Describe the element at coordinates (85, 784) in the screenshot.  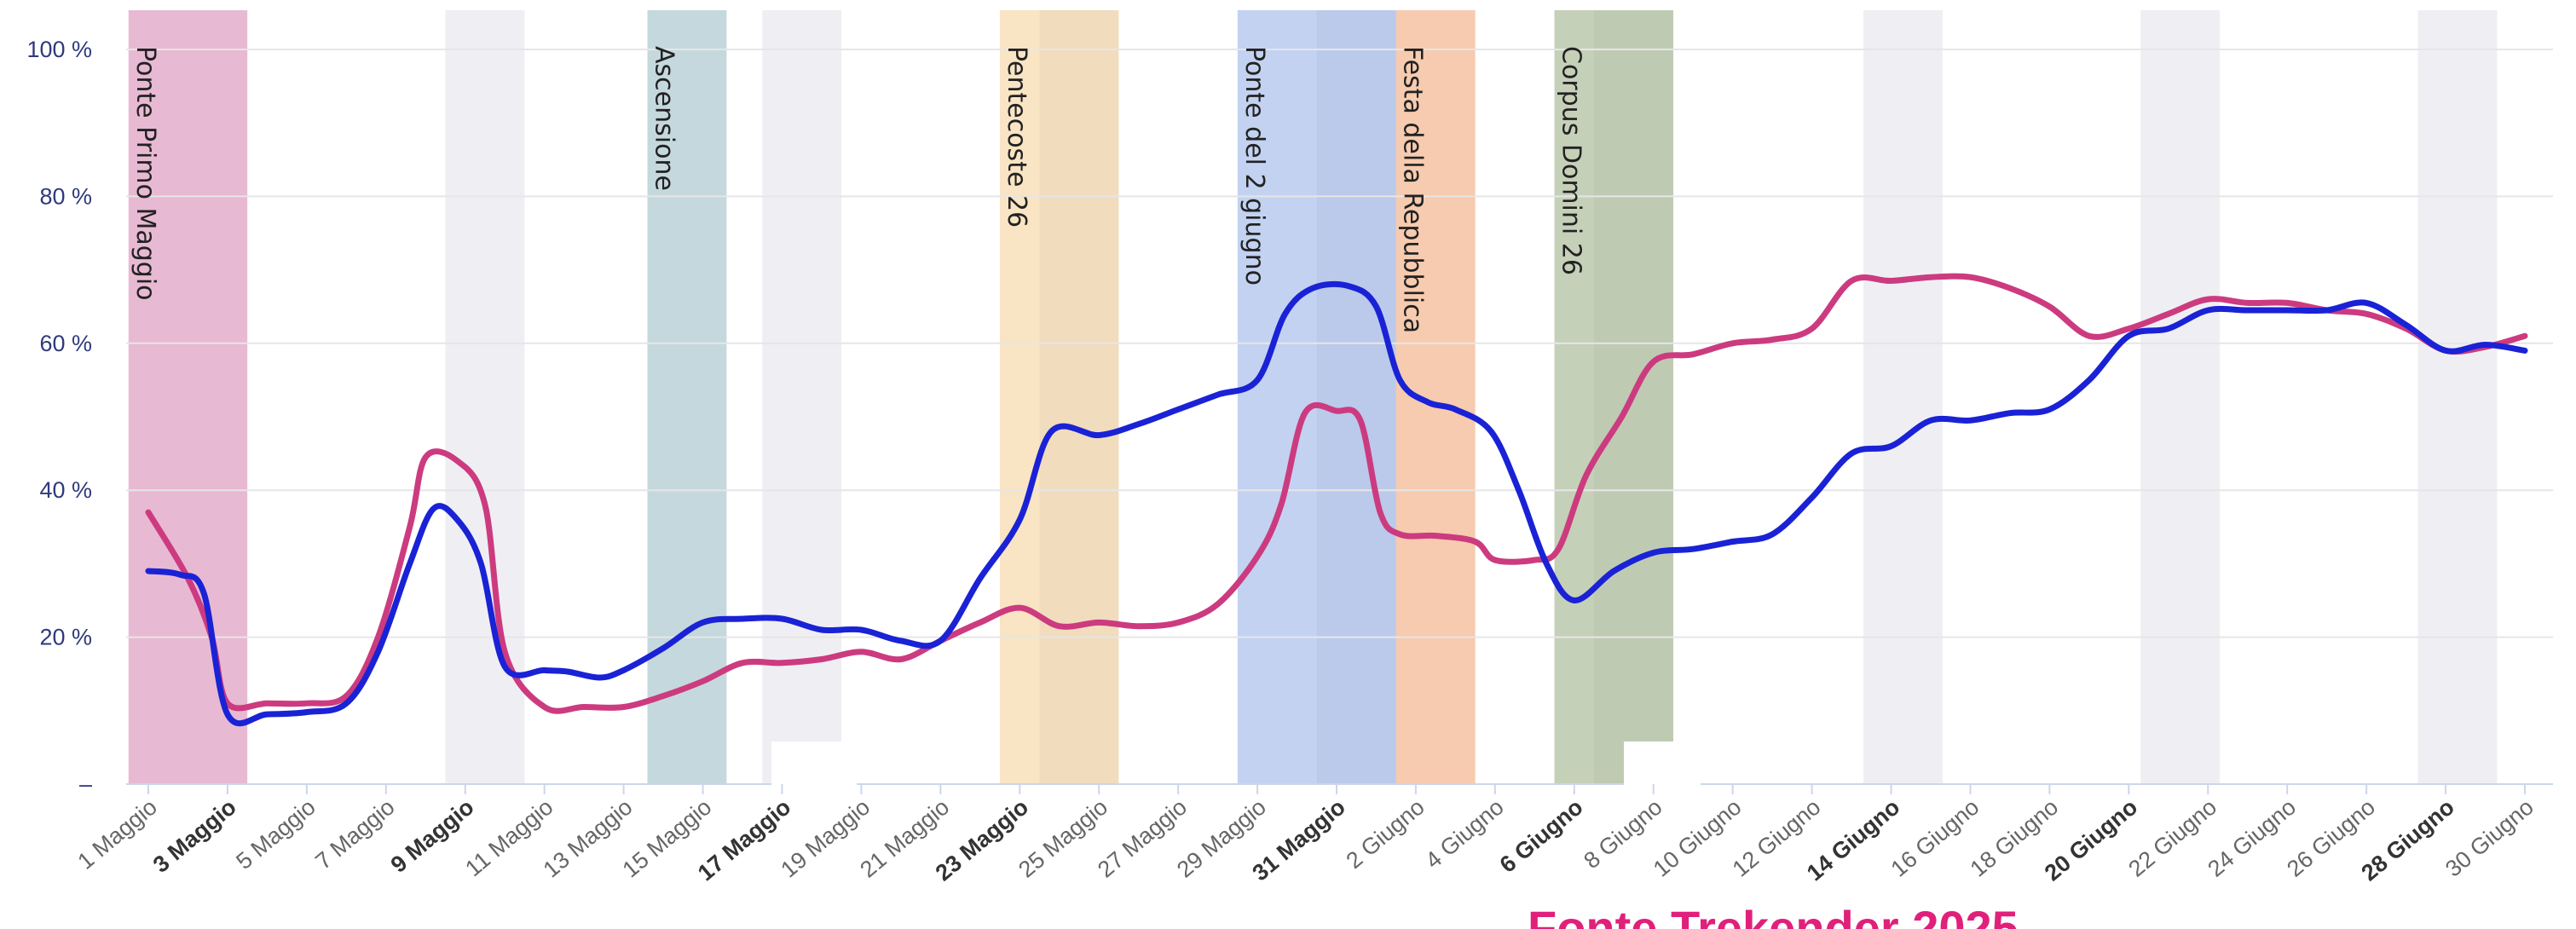
I see `y-tick-label: –` at that location.